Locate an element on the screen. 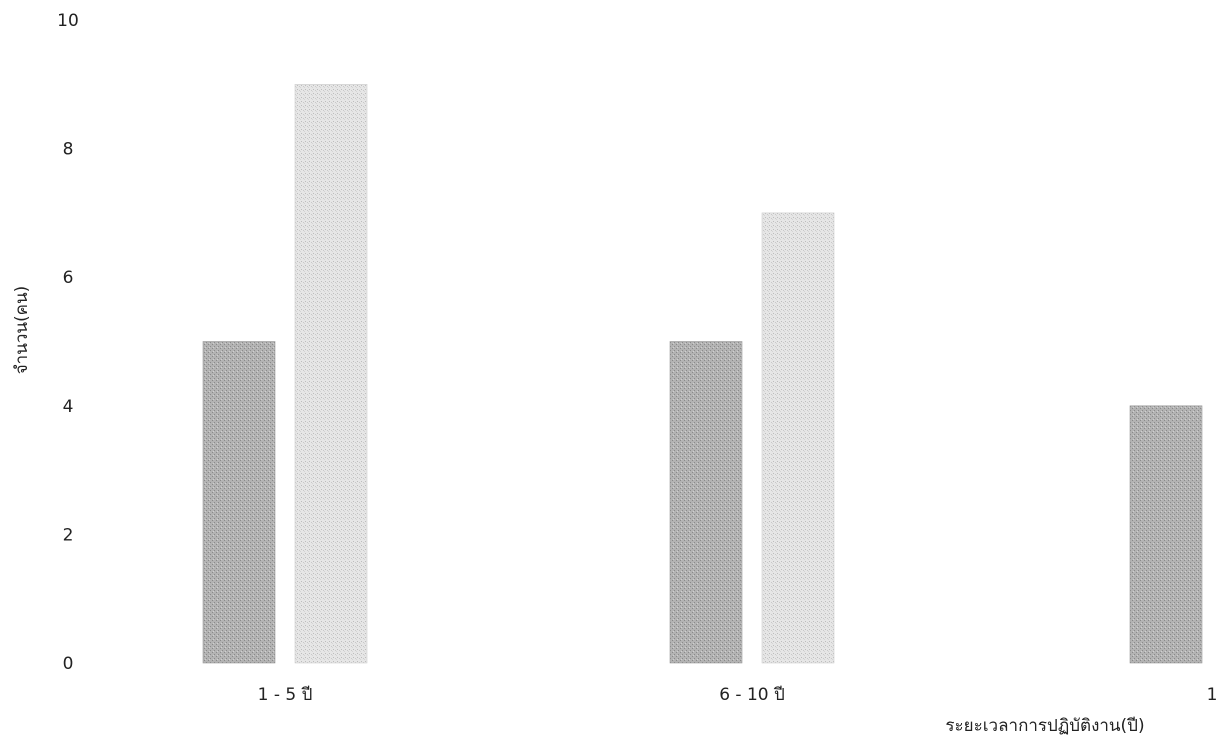 This screenshot has height=747, width=1227. y-tick-label: 6 is located at coordinates (68, 278).